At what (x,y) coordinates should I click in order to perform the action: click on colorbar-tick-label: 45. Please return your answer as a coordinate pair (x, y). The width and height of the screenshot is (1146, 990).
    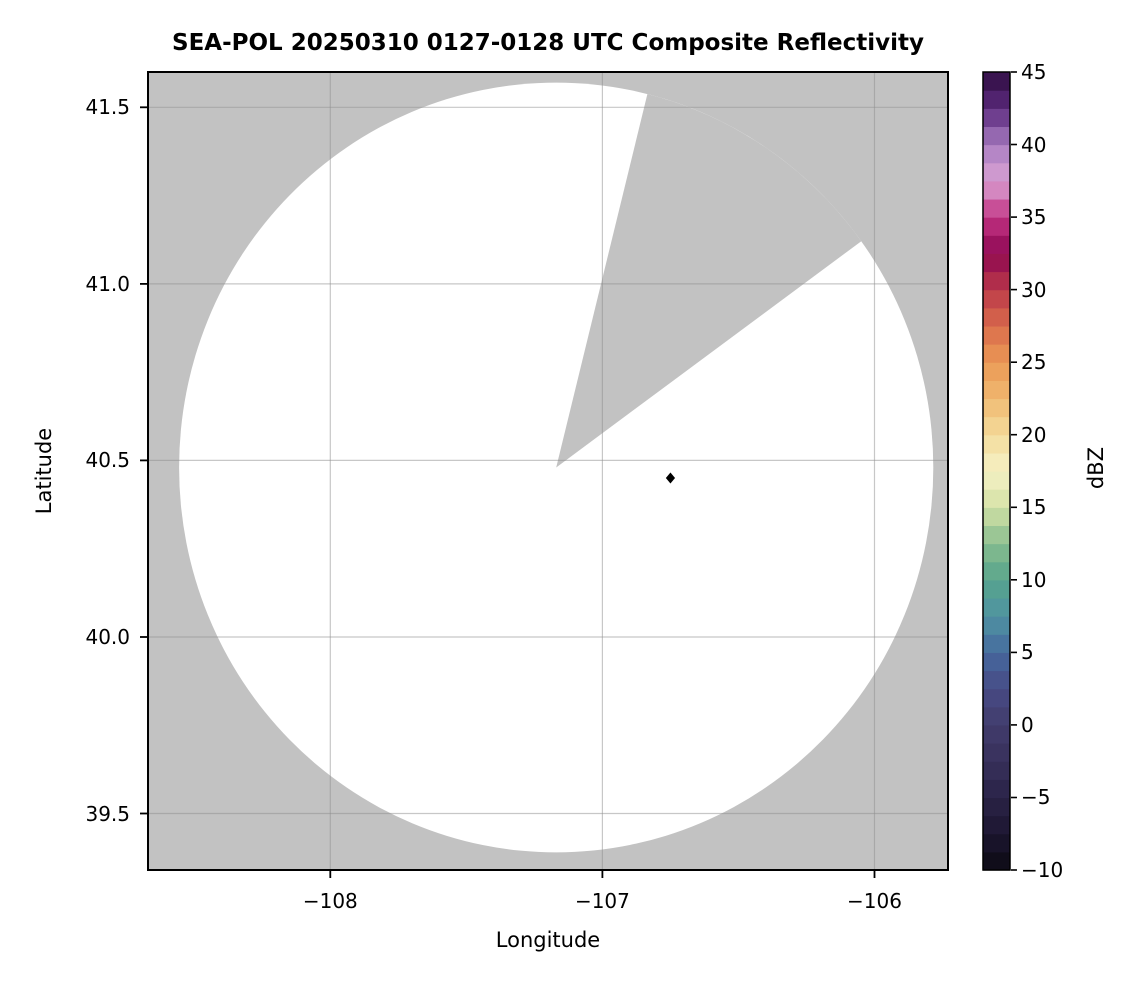
    Looking at the image, I should click on (1034, 72).